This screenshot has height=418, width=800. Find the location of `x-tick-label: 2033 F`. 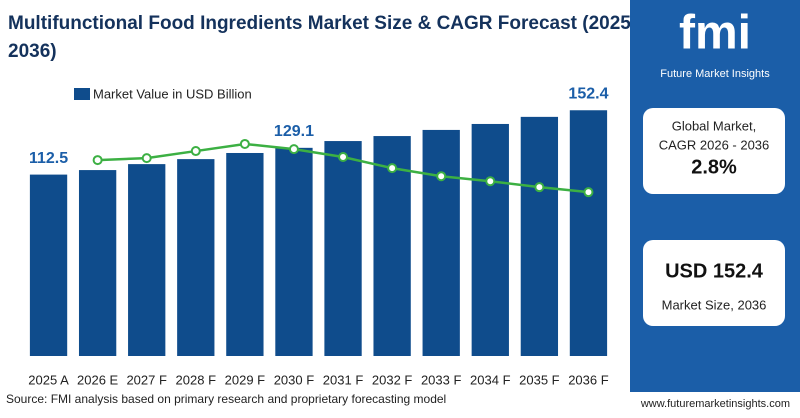

x-tick-label: 2033 F is located at coordinates (441, 379).